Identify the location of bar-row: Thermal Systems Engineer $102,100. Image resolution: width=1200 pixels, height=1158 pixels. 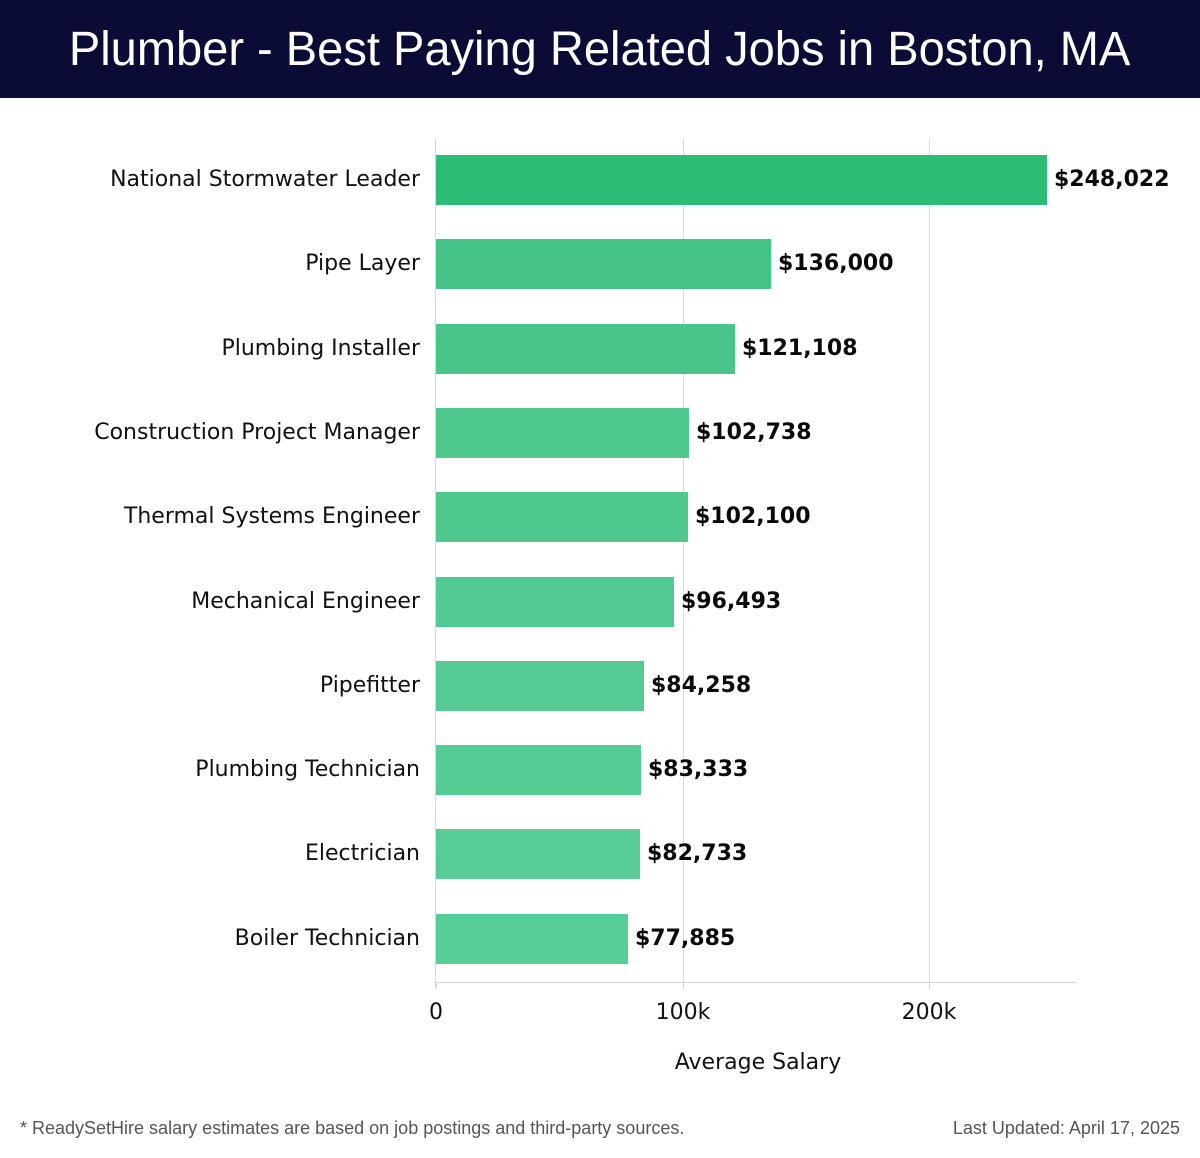
(600, 517).